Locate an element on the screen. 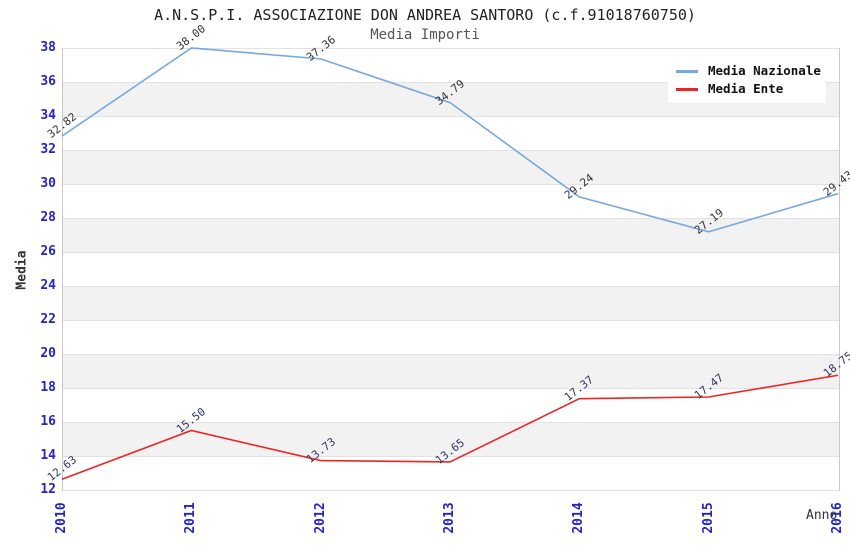  y-tick-label: 22 is located at coordinates (48, 319).